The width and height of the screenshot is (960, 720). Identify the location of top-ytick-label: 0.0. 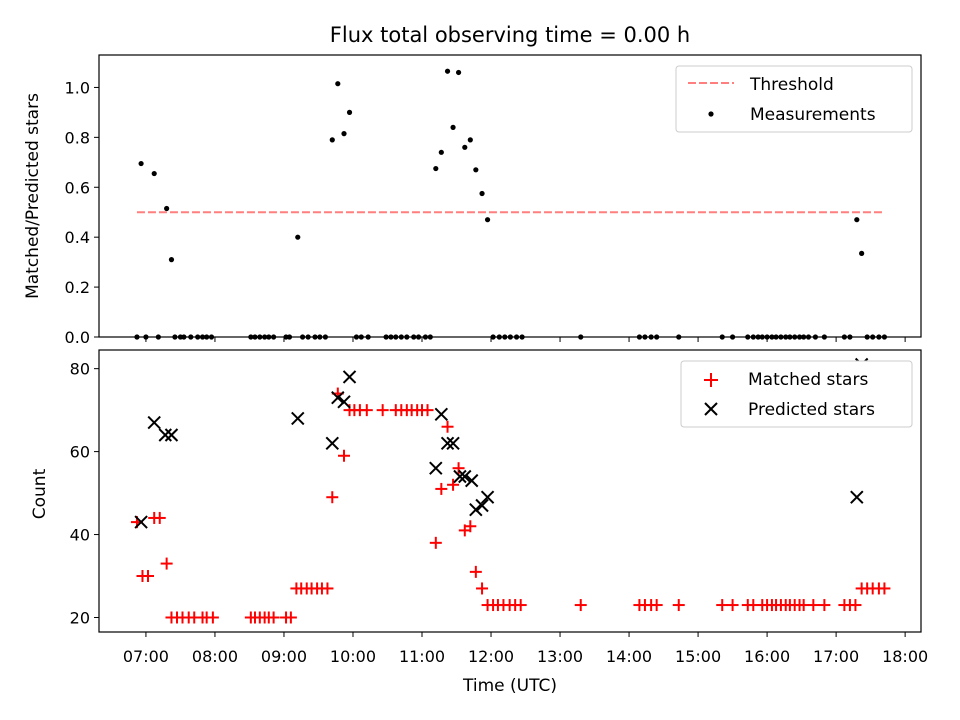
(77, 337).